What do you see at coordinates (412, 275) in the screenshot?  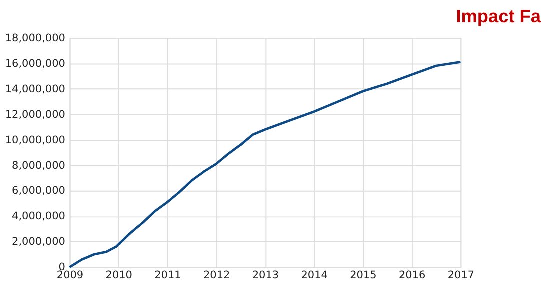 I see `x-tick-label: 2016` at bounding box center [412, 275].